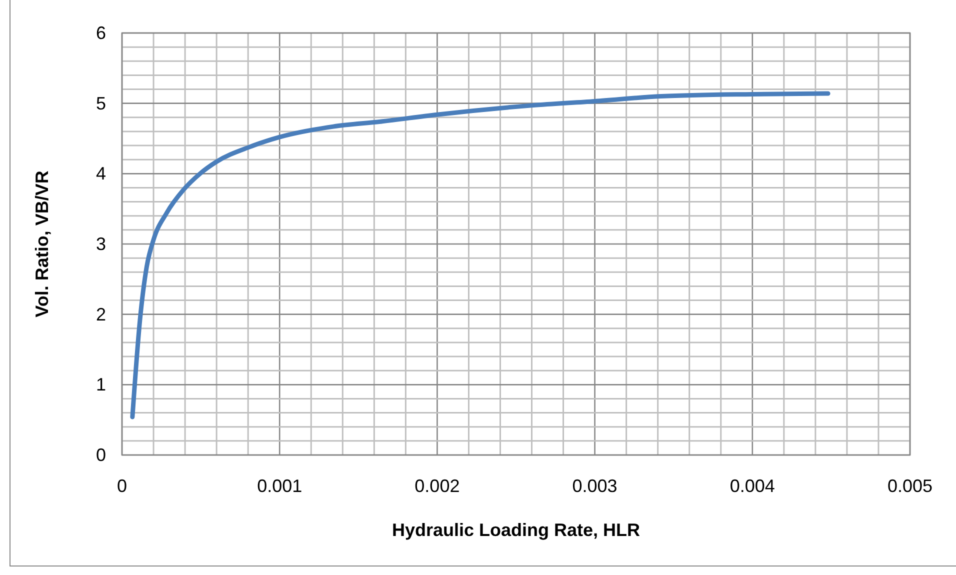 The image size is (956, 575). What do you see at coordinates (595, 486) in the screenshot?
I see `x-tick-label: 0.003` at bounding box center [595, 486].